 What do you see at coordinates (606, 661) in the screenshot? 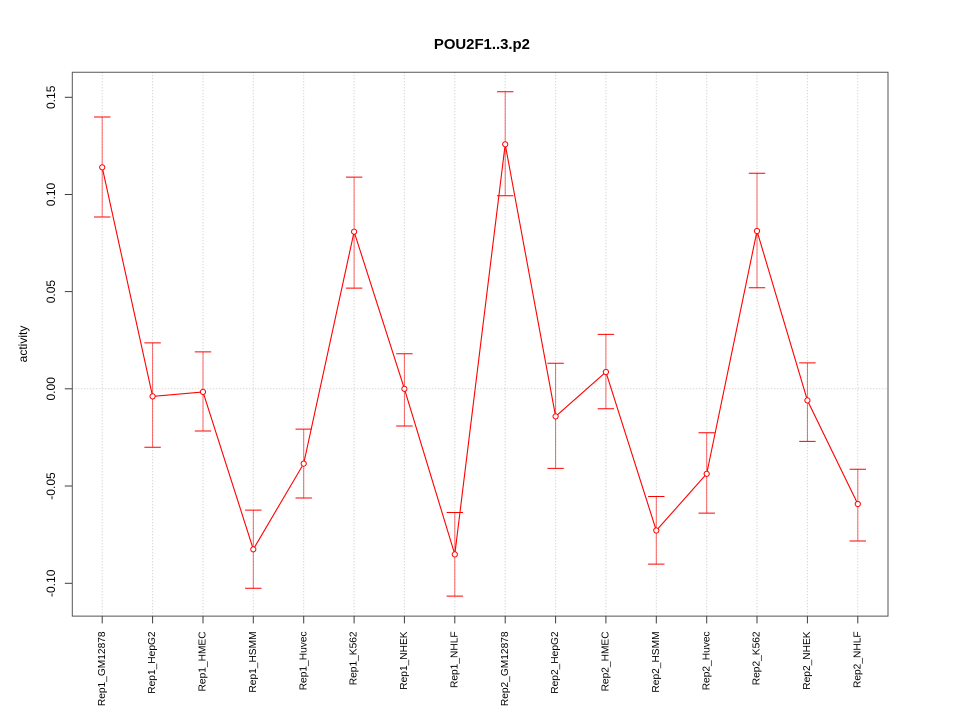
I see `svg-text: Rep2_HMEC` at bounding box center [606, 661].